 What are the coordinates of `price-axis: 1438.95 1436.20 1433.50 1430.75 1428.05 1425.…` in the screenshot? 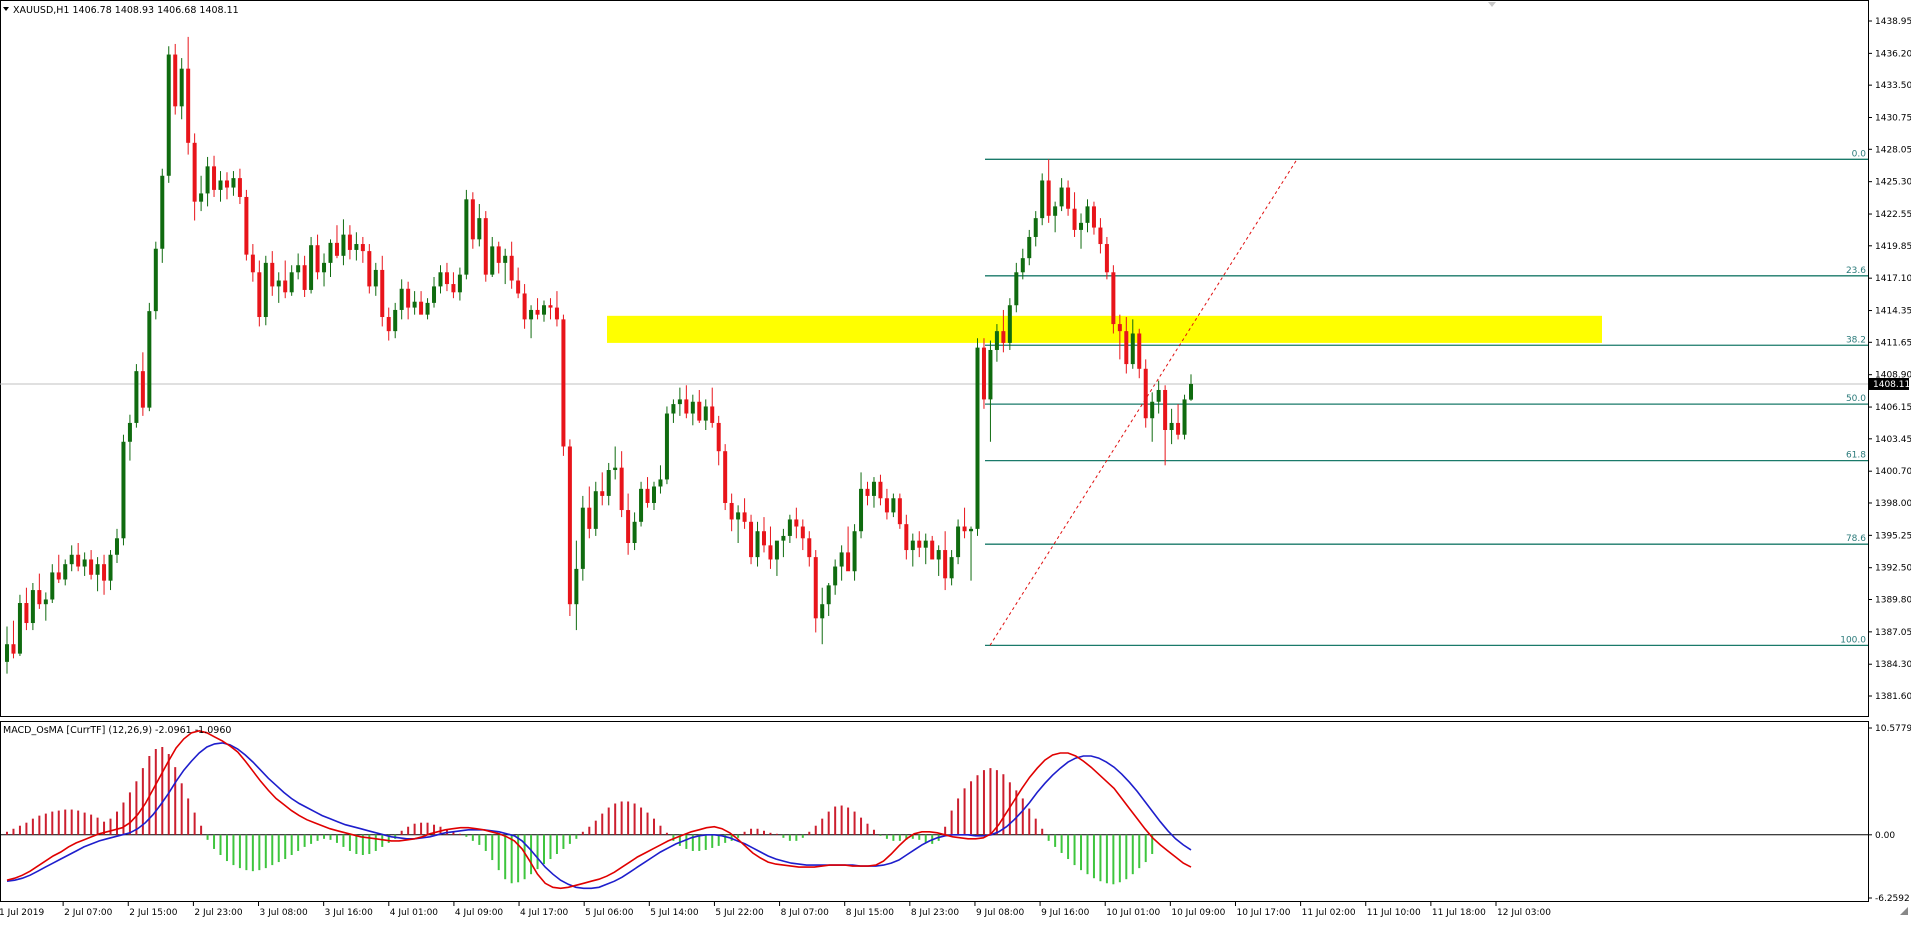 It's located at (1889, 359).